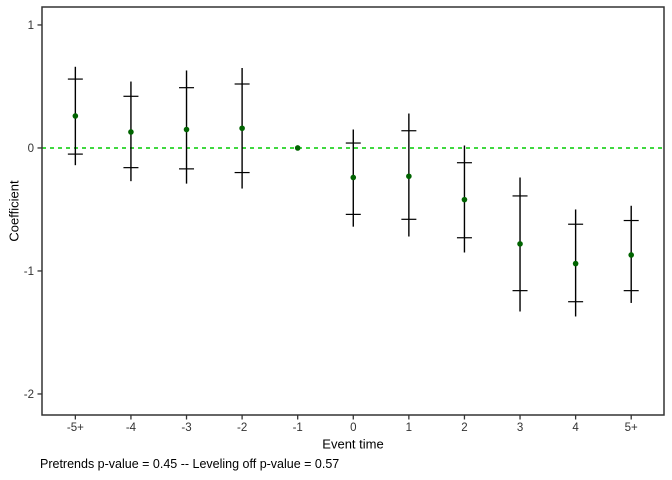  What do you see at coordinates (353, 444) in the screenshot?
I see `x-axis-title: Event time` at bounding box center [353, 444].